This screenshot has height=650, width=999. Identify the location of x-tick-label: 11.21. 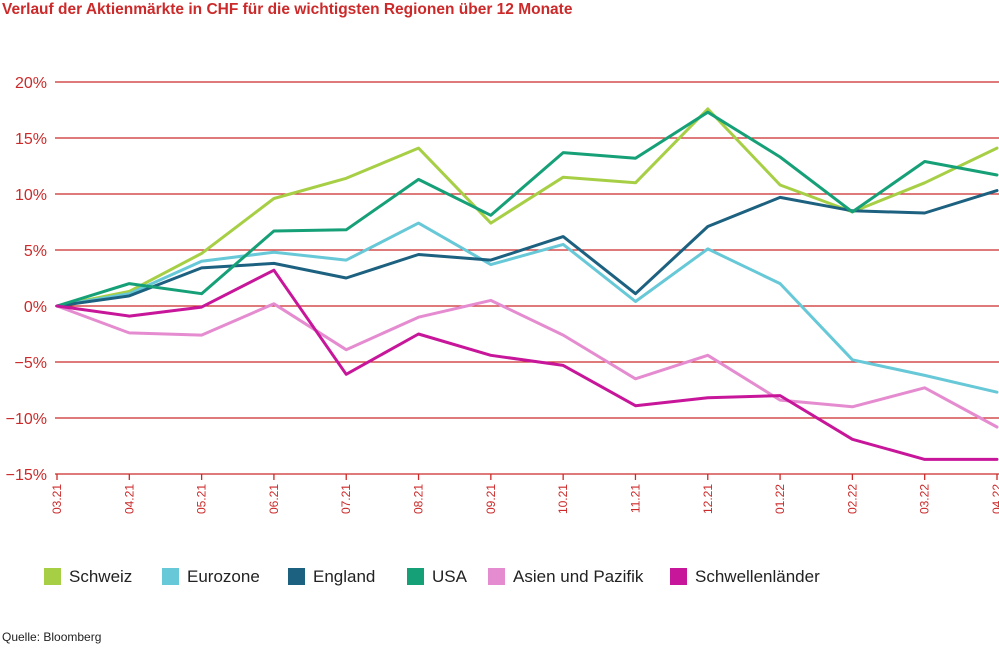
(635, 498).